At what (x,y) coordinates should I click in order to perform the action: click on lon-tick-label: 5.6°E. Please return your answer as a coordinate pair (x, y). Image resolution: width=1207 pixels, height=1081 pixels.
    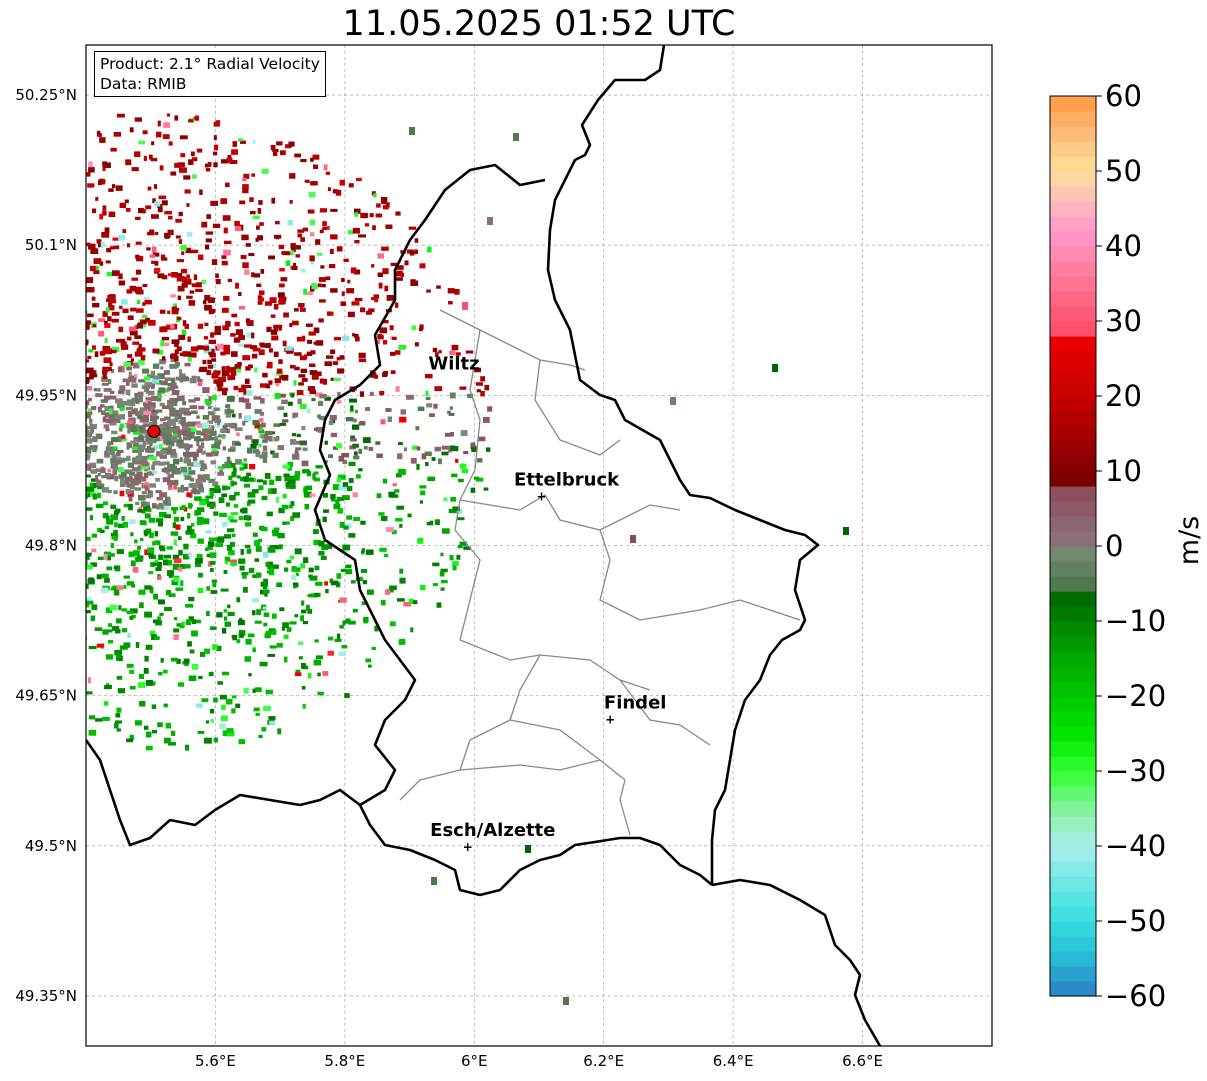
    Looking at the image, I should click on (215, 1061).